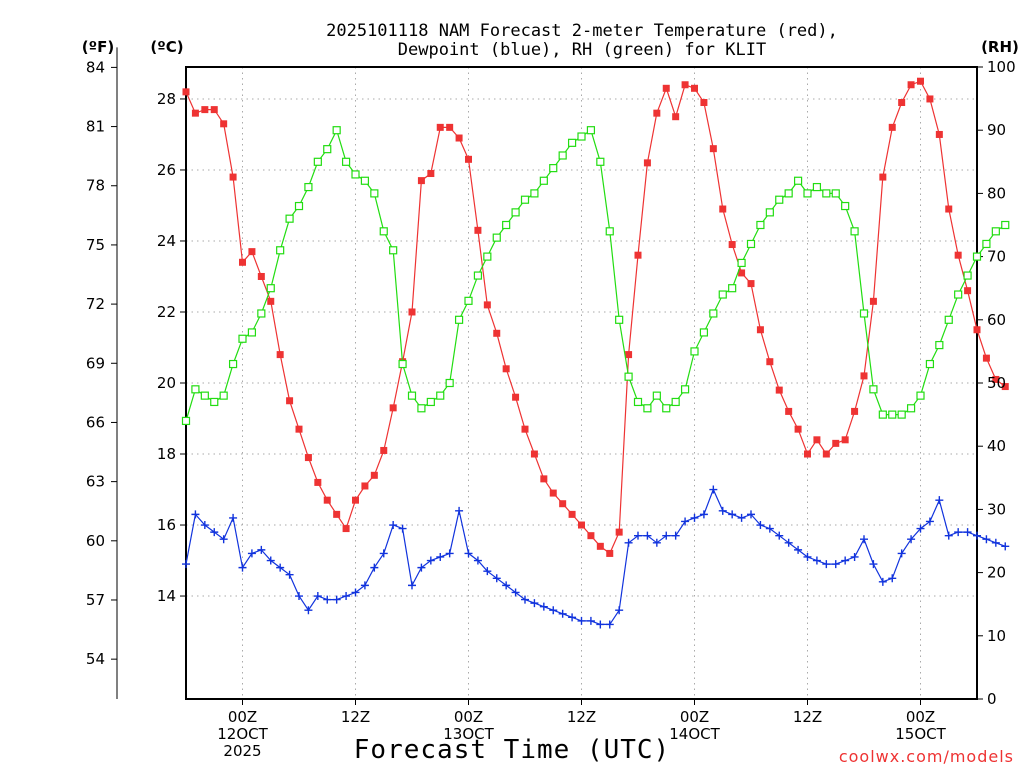 The image size is (1024, 768). What do you see at coordinates (512, 750) in the screenshot?
I see `x-axis-title: Forecast Time (UTC)` at bounding box center [512, 750].